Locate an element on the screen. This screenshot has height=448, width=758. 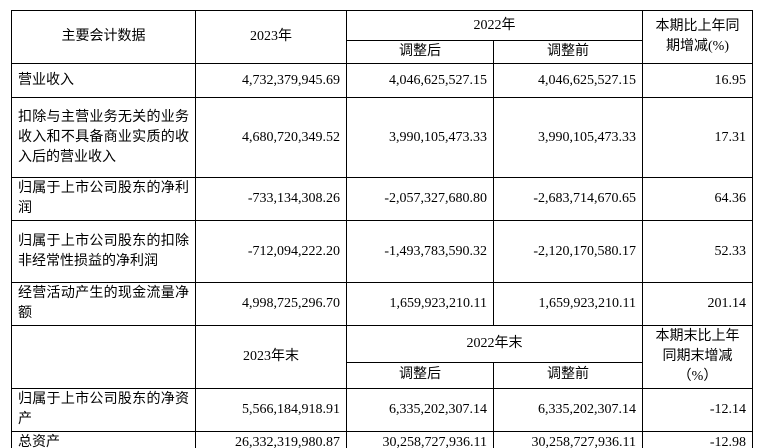
value-adjusted-before-cell: -2,683,714,670.65 is located at coordinates (568, 199).